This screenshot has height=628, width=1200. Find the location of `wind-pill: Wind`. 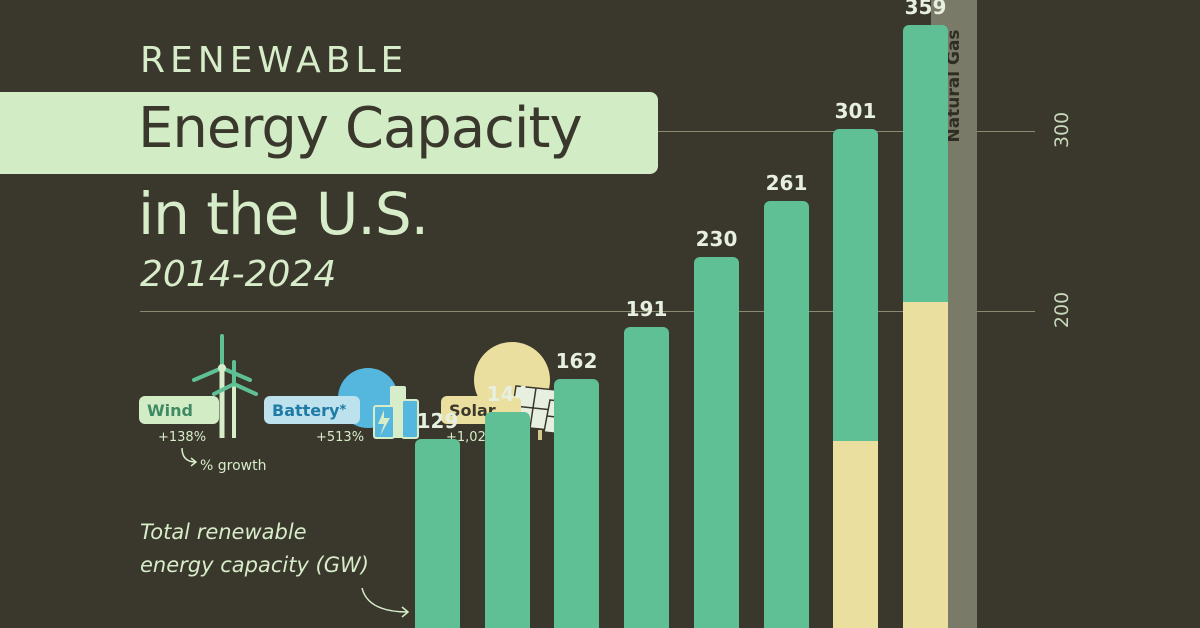

wind-pill: Wind is located at coordinates (179, 410).